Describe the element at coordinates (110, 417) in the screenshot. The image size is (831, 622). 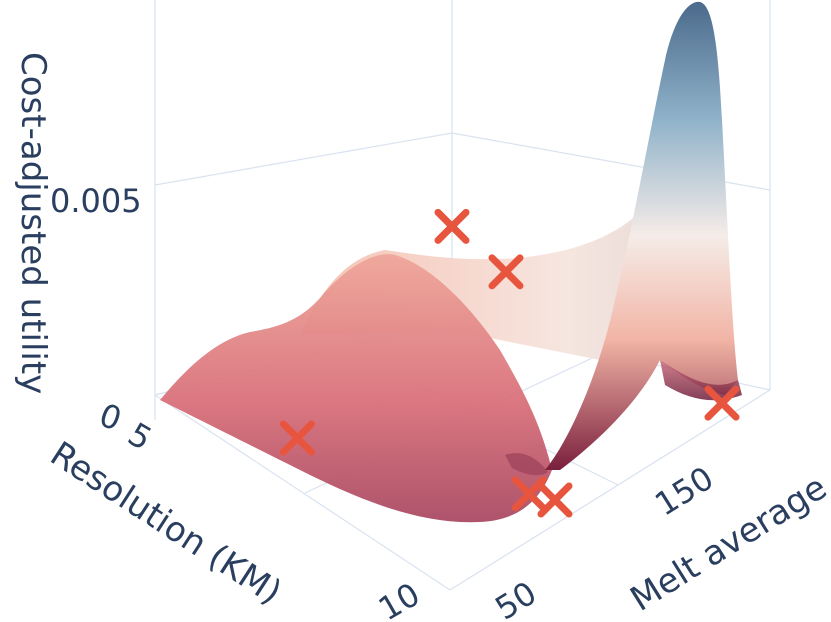
I see `z-tick-label-0: 0` at that location.